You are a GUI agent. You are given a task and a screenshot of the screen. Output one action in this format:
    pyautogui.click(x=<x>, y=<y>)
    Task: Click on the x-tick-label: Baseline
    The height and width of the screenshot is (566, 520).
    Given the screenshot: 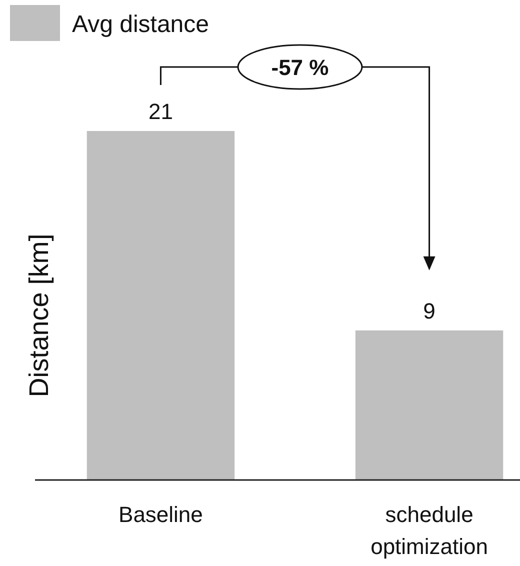 What is the action you would take?
    pyautogui.click(x=160, y=514)
    